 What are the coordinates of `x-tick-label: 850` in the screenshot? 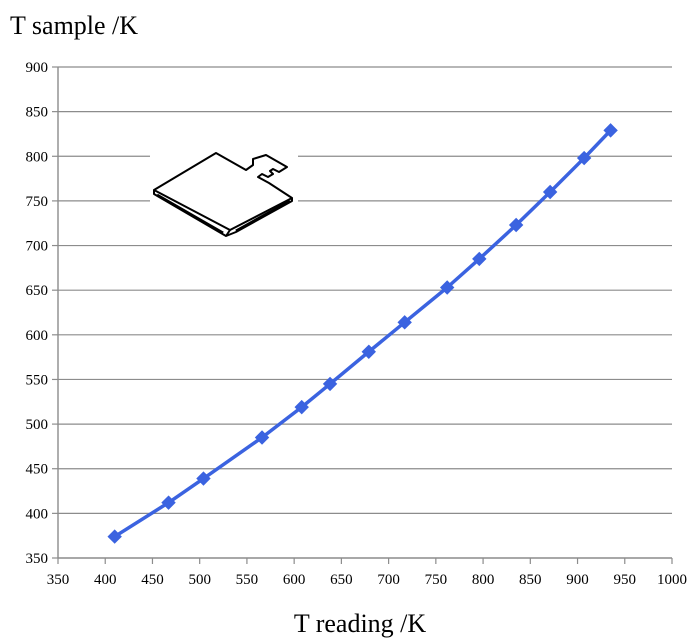 It's located at (530, 580).